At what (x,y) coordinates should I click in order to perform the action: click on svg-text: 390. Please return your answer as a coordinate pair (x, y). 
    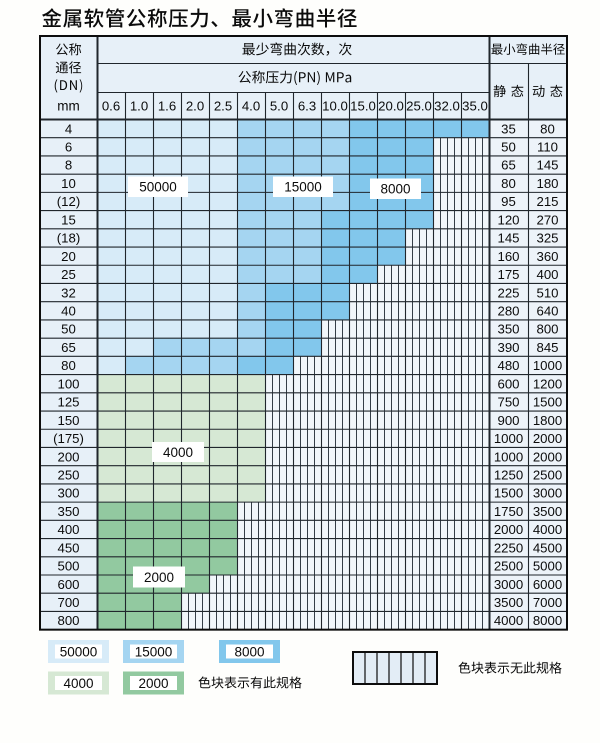
    Looking at the image, I should click on (508, 347).